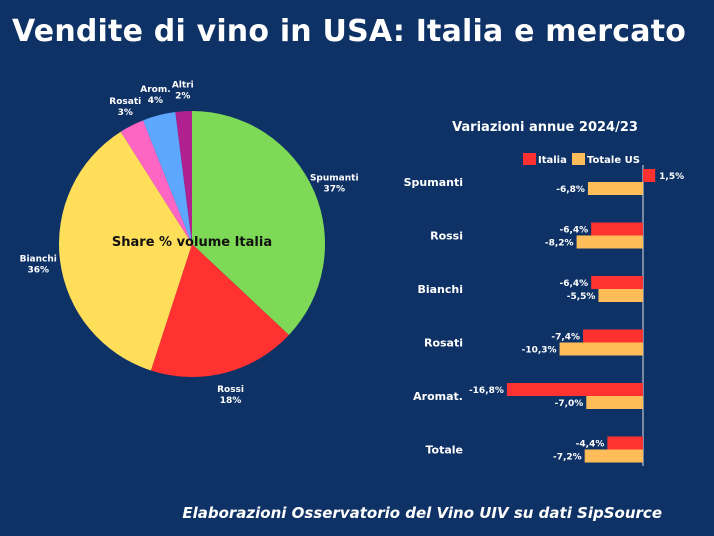 This screenshot has width=714, height=536. I want to click on data-label: -8,2%, so click(559, 244).